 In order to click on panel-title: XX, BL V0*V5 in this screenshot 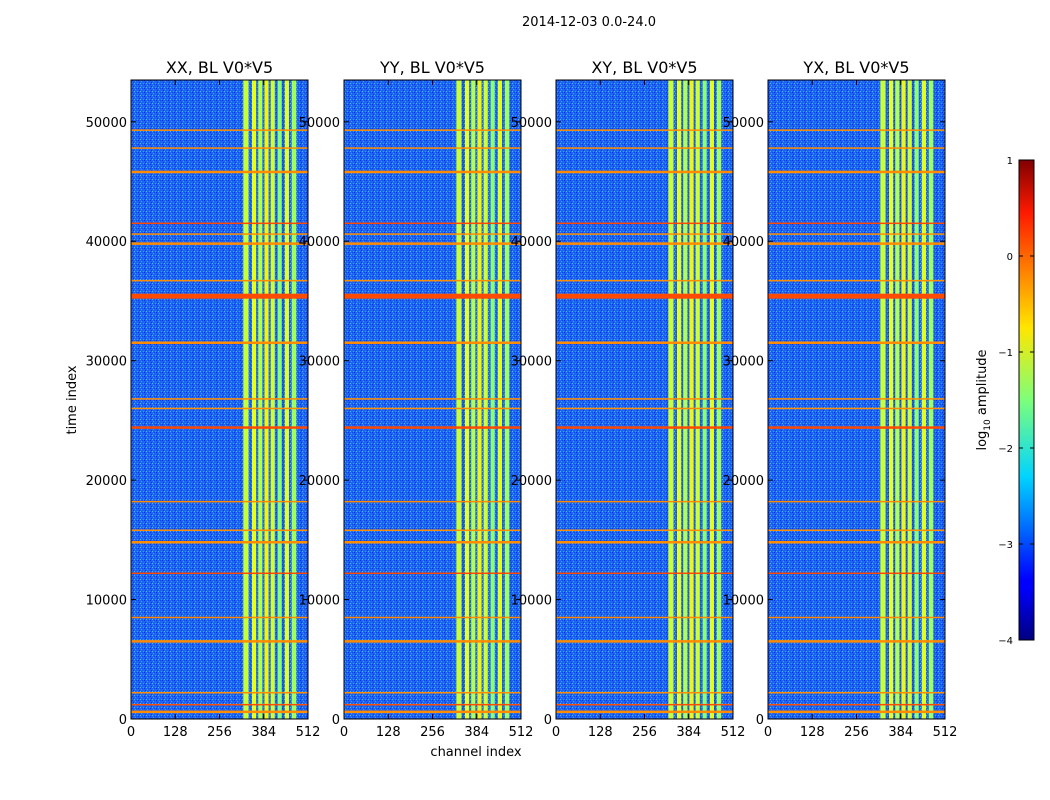, I will do `click(219, 67)`.